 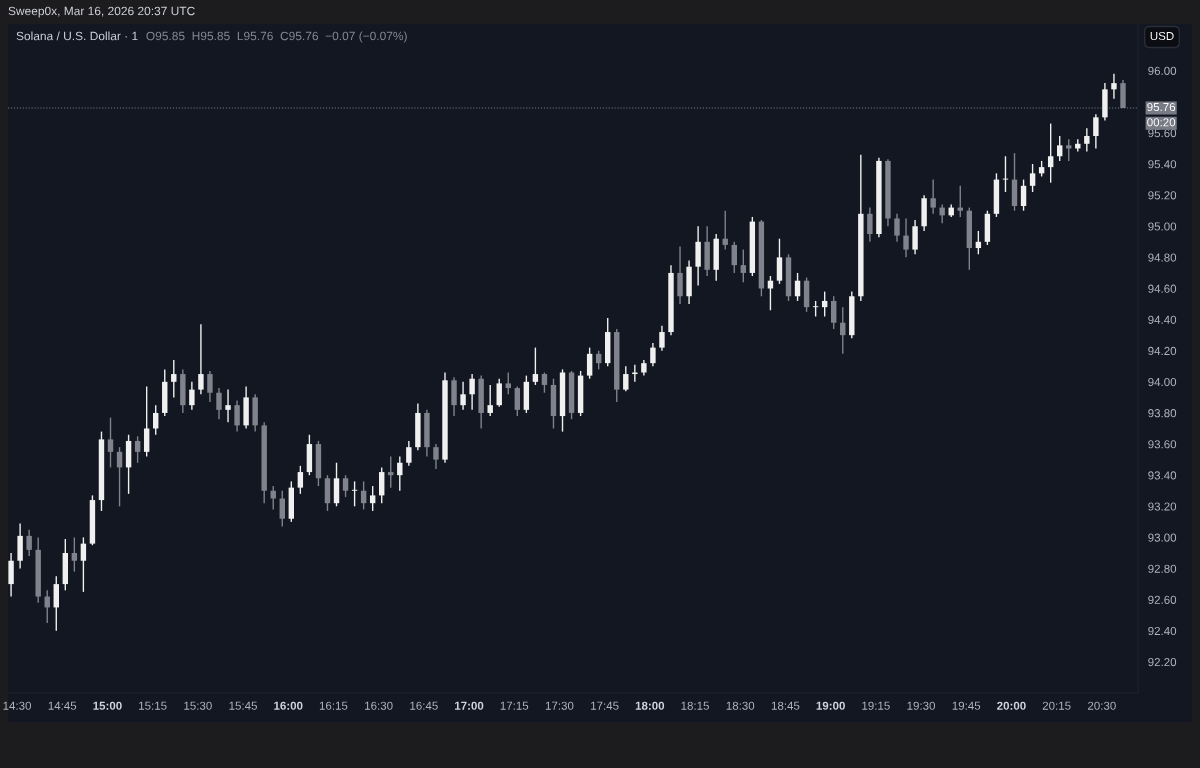 I want to click on x-tick-label: 20:30, so click(x=1102, y=705).